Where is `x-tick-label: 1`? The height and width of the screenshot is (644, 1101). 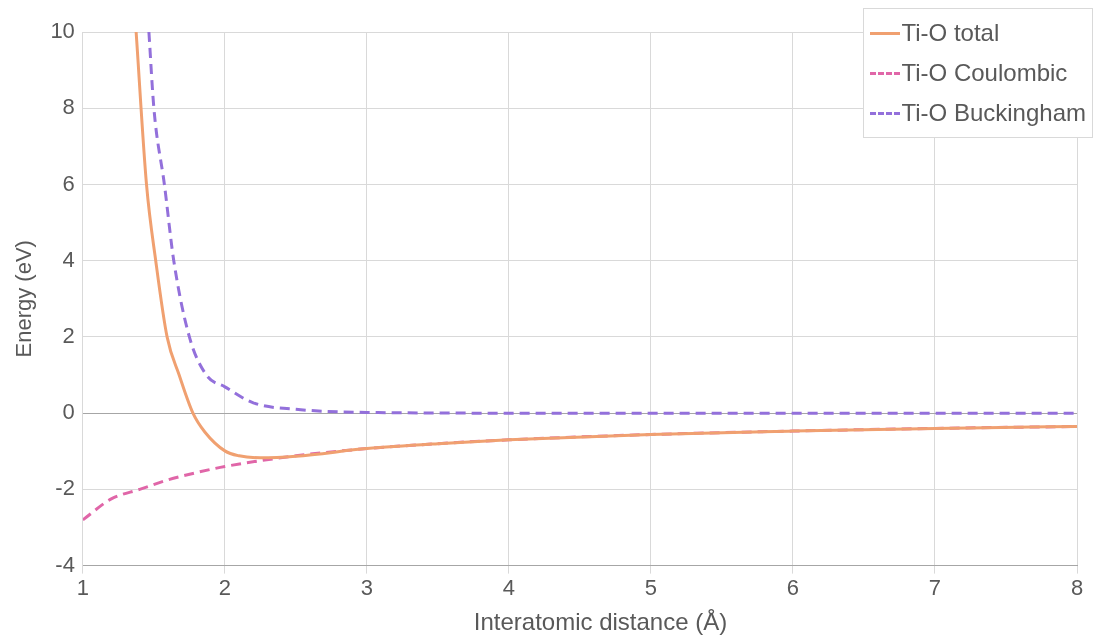 x-tick-label: 1 is located at coordinates (82, 587).